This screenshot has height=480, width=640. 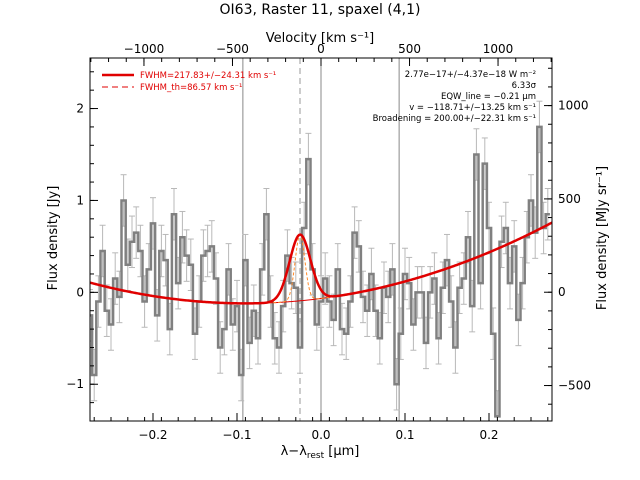 I want to click on annotation-4: Broadening = 200.00+/−22.31 km s⁻¹, so click(x=454, y=119).